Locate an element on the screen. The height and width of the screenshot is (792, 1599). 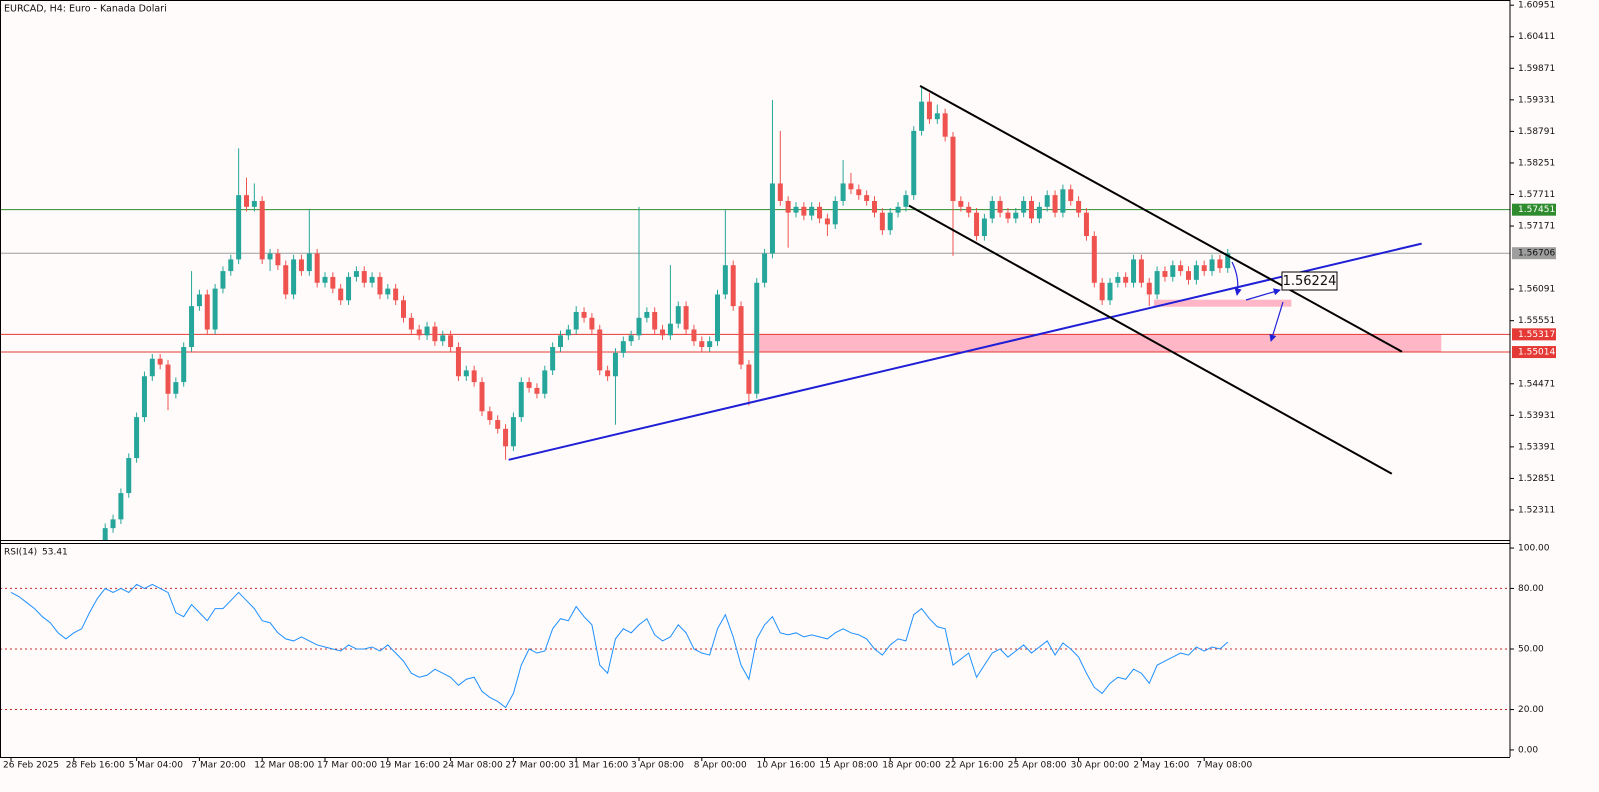
annotation-label: 1.56224 is located at coordinates (1310, 281).